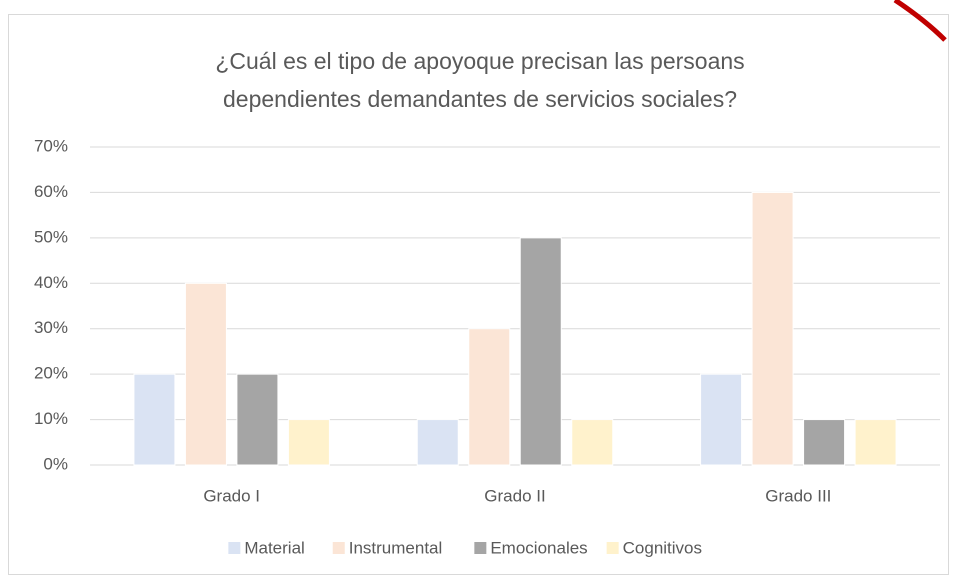 This screenshot has height=583, width=959. I want to click on legend-label: Emocionales, so click(538, 547).